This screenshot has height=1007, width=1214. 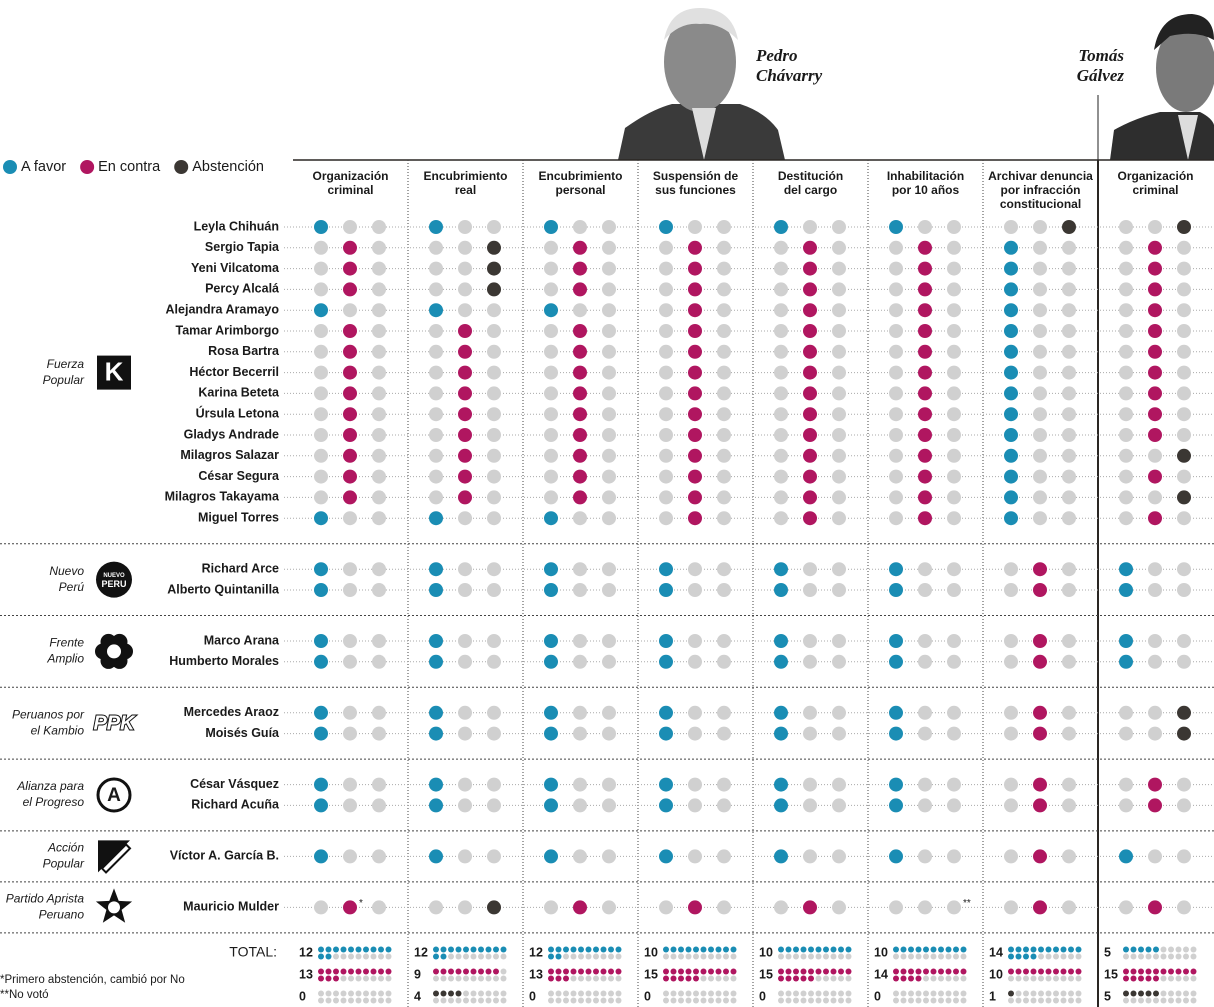 What do you see at coordinates (234, 784) in the screenshot?
I see `member-name: César Vásquez` at bounding box center [234, 784].